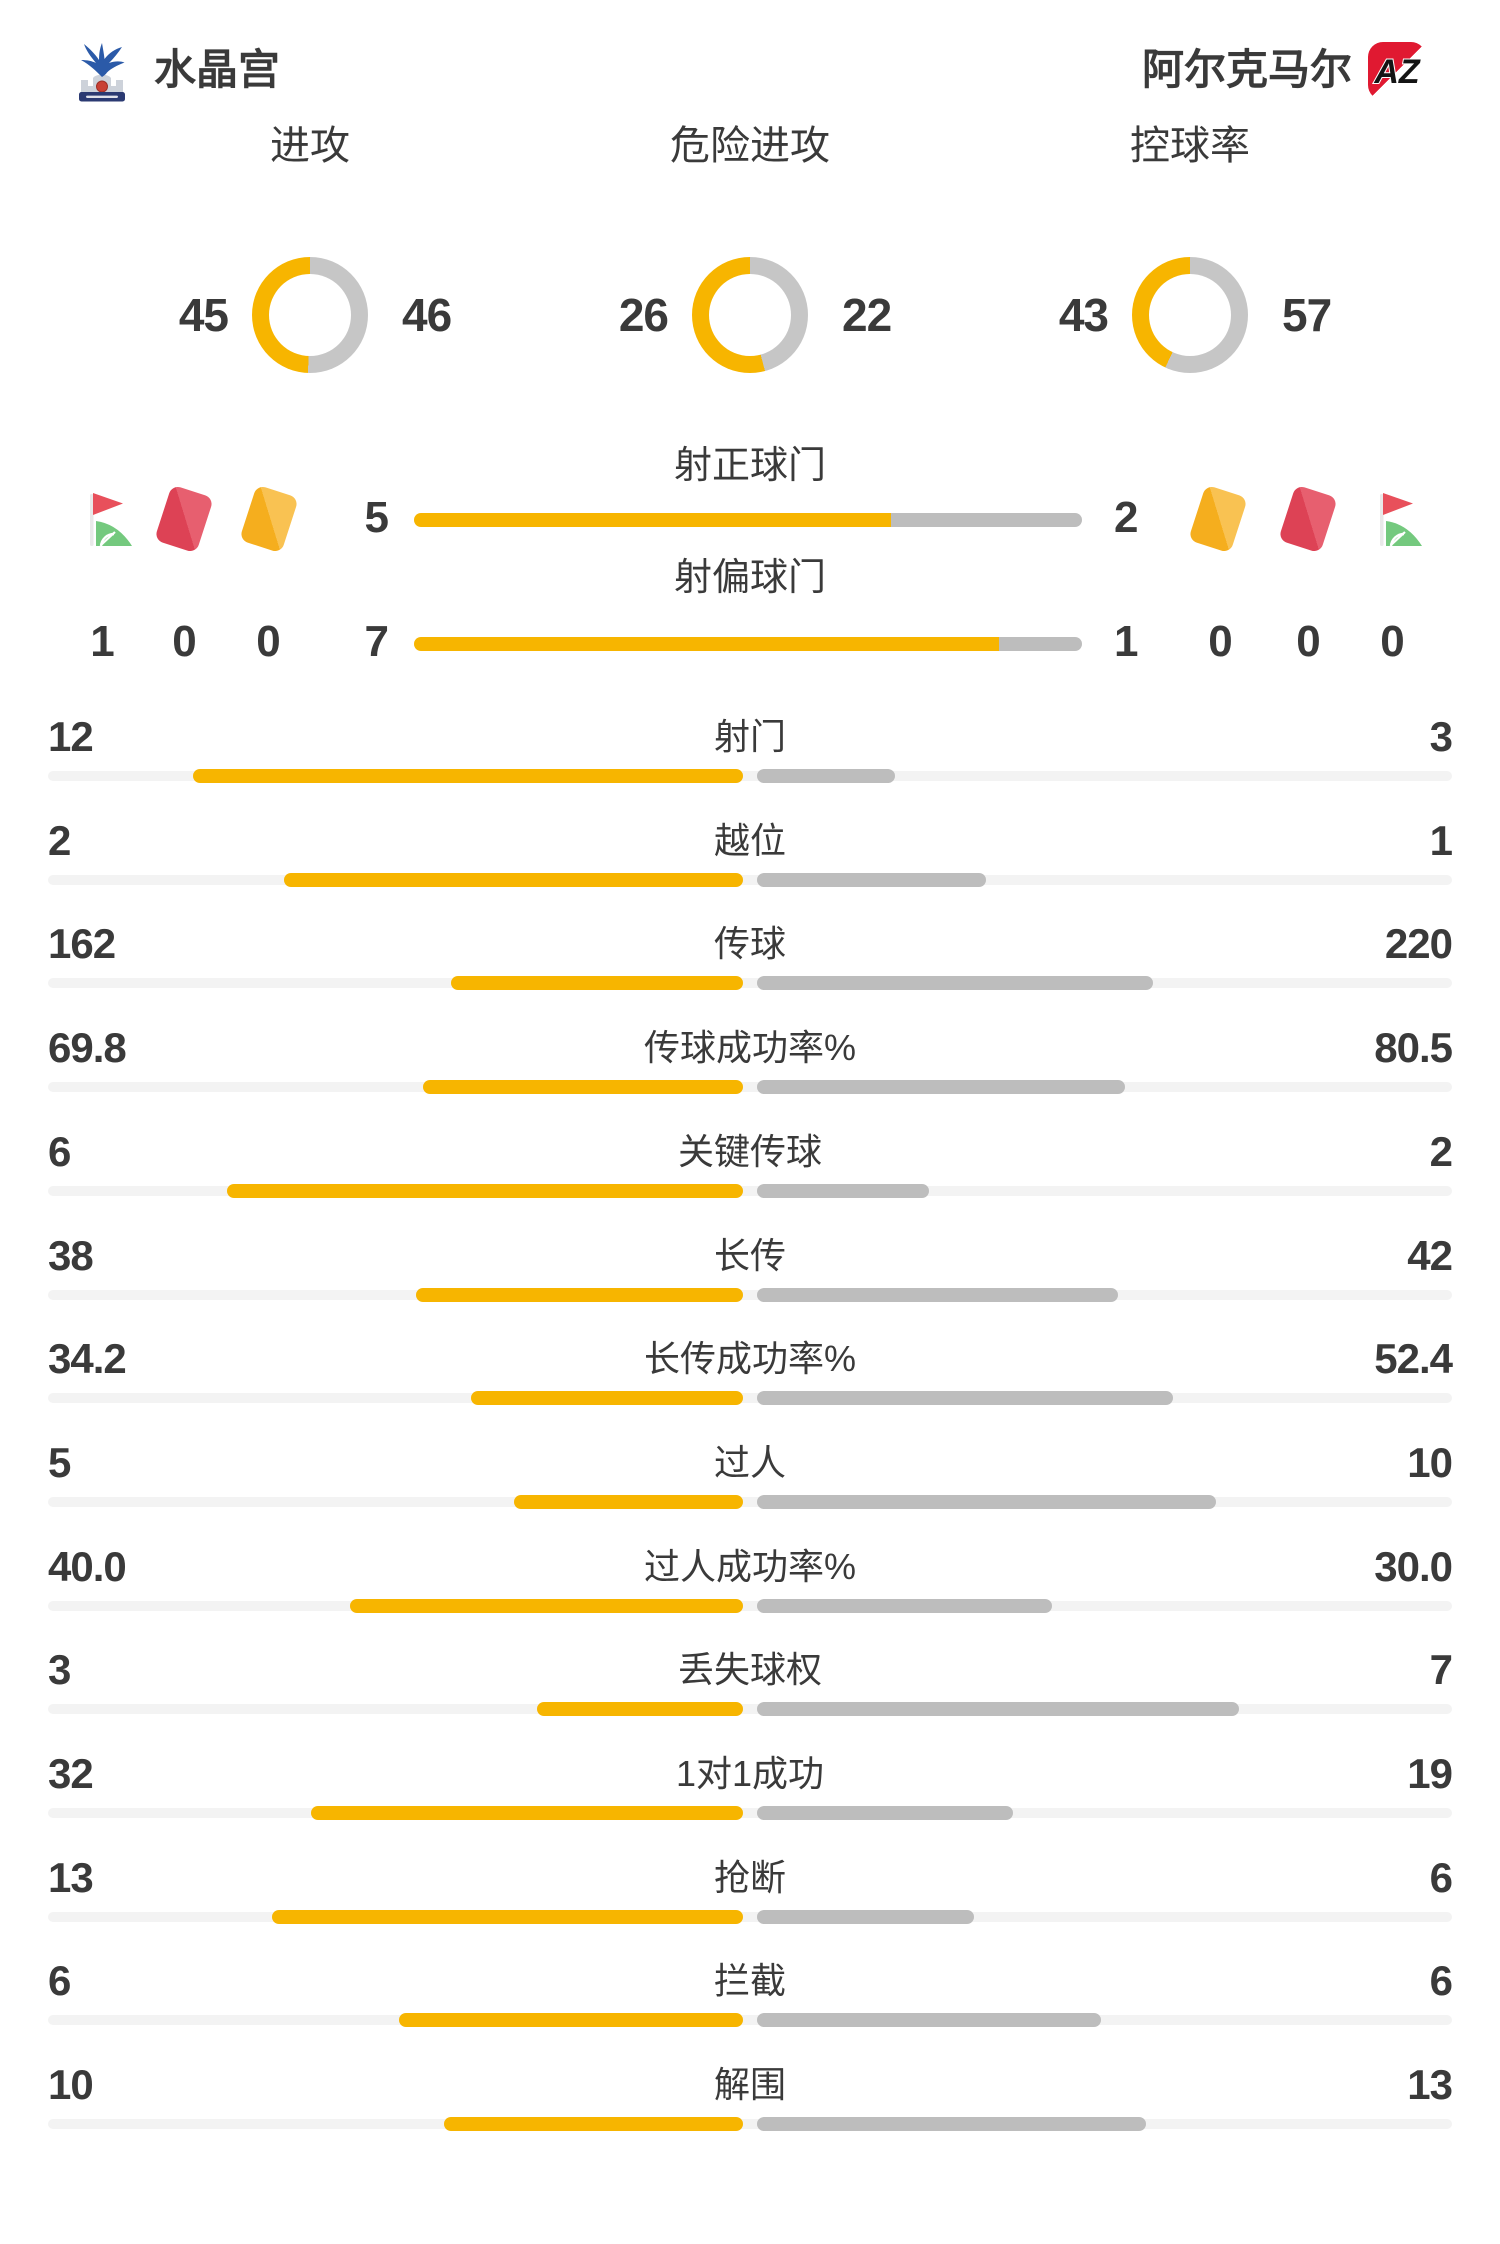  I want to click on stat-home-value: 12, so click(71, 736).